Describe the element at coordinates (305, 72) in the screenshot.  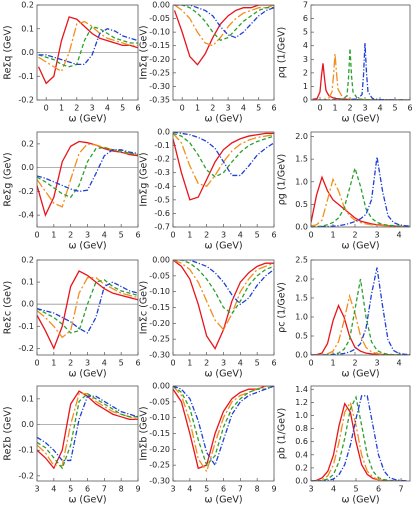
I see `y-tick-label: 2` at that location.